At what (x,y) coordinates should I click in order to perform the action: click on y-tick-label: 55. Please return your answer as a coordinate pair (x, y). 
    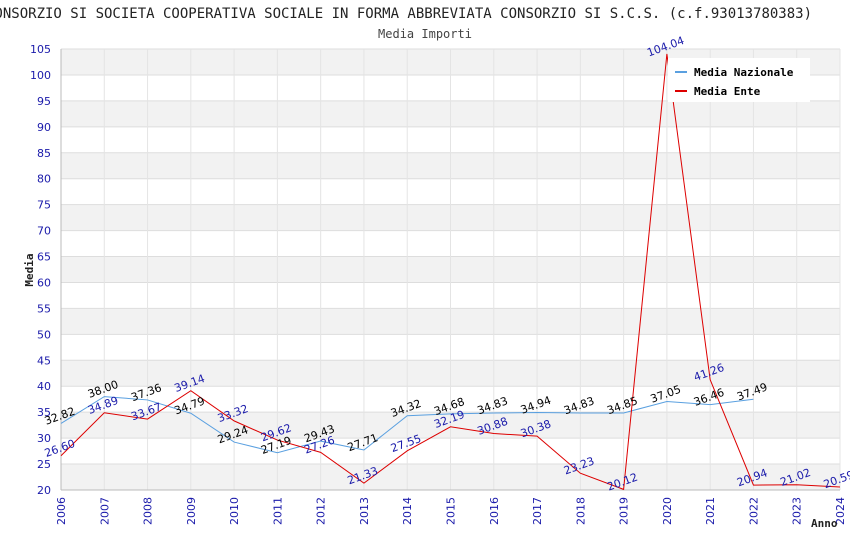
    Looking at the image, I should click on (44, 308).